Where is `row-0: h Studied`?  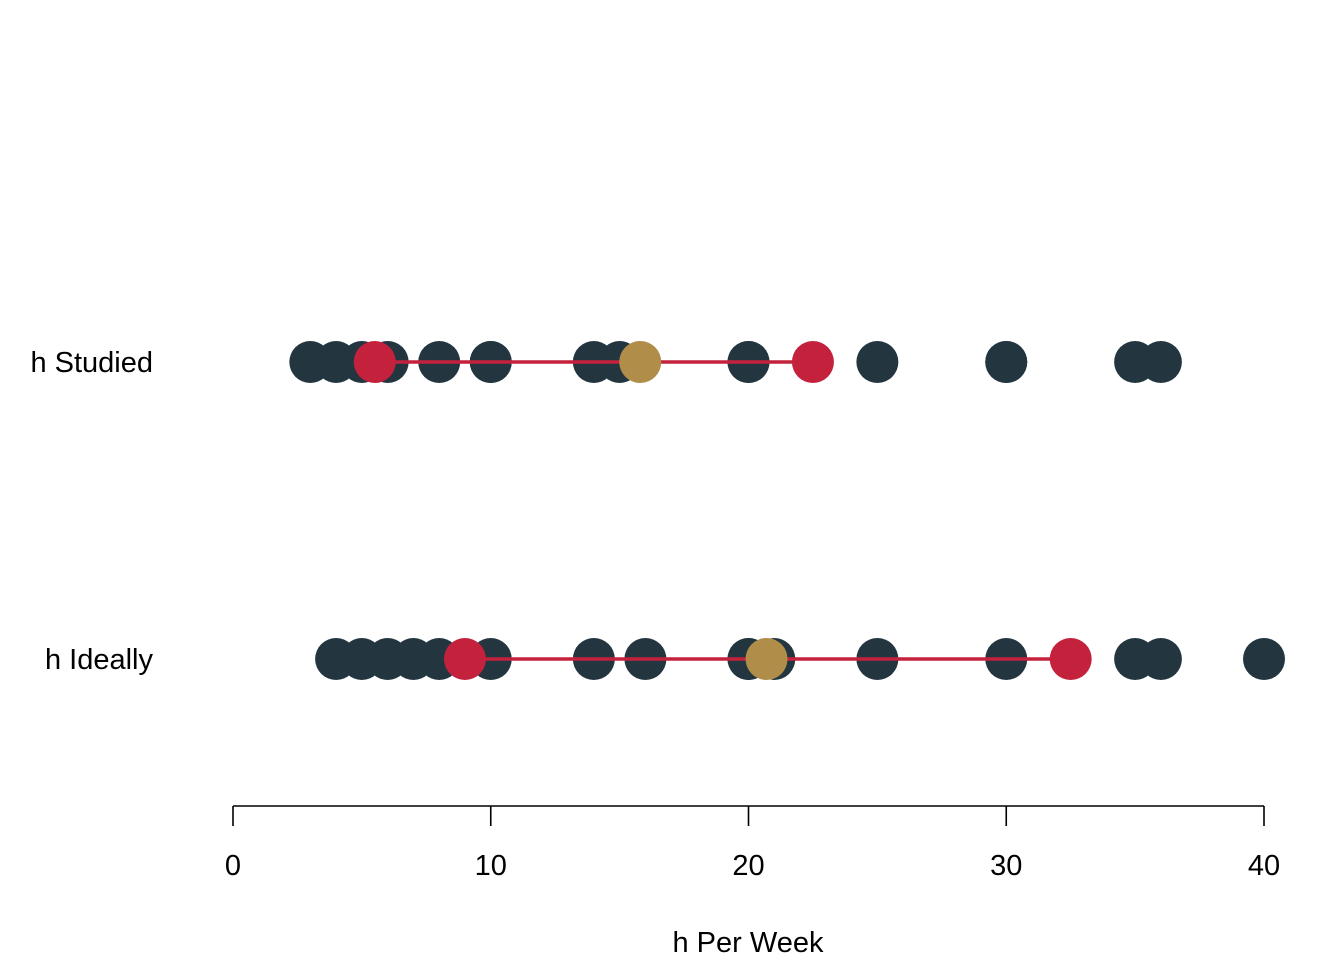
row-0: h Studied is located at coordinates (606, 362).